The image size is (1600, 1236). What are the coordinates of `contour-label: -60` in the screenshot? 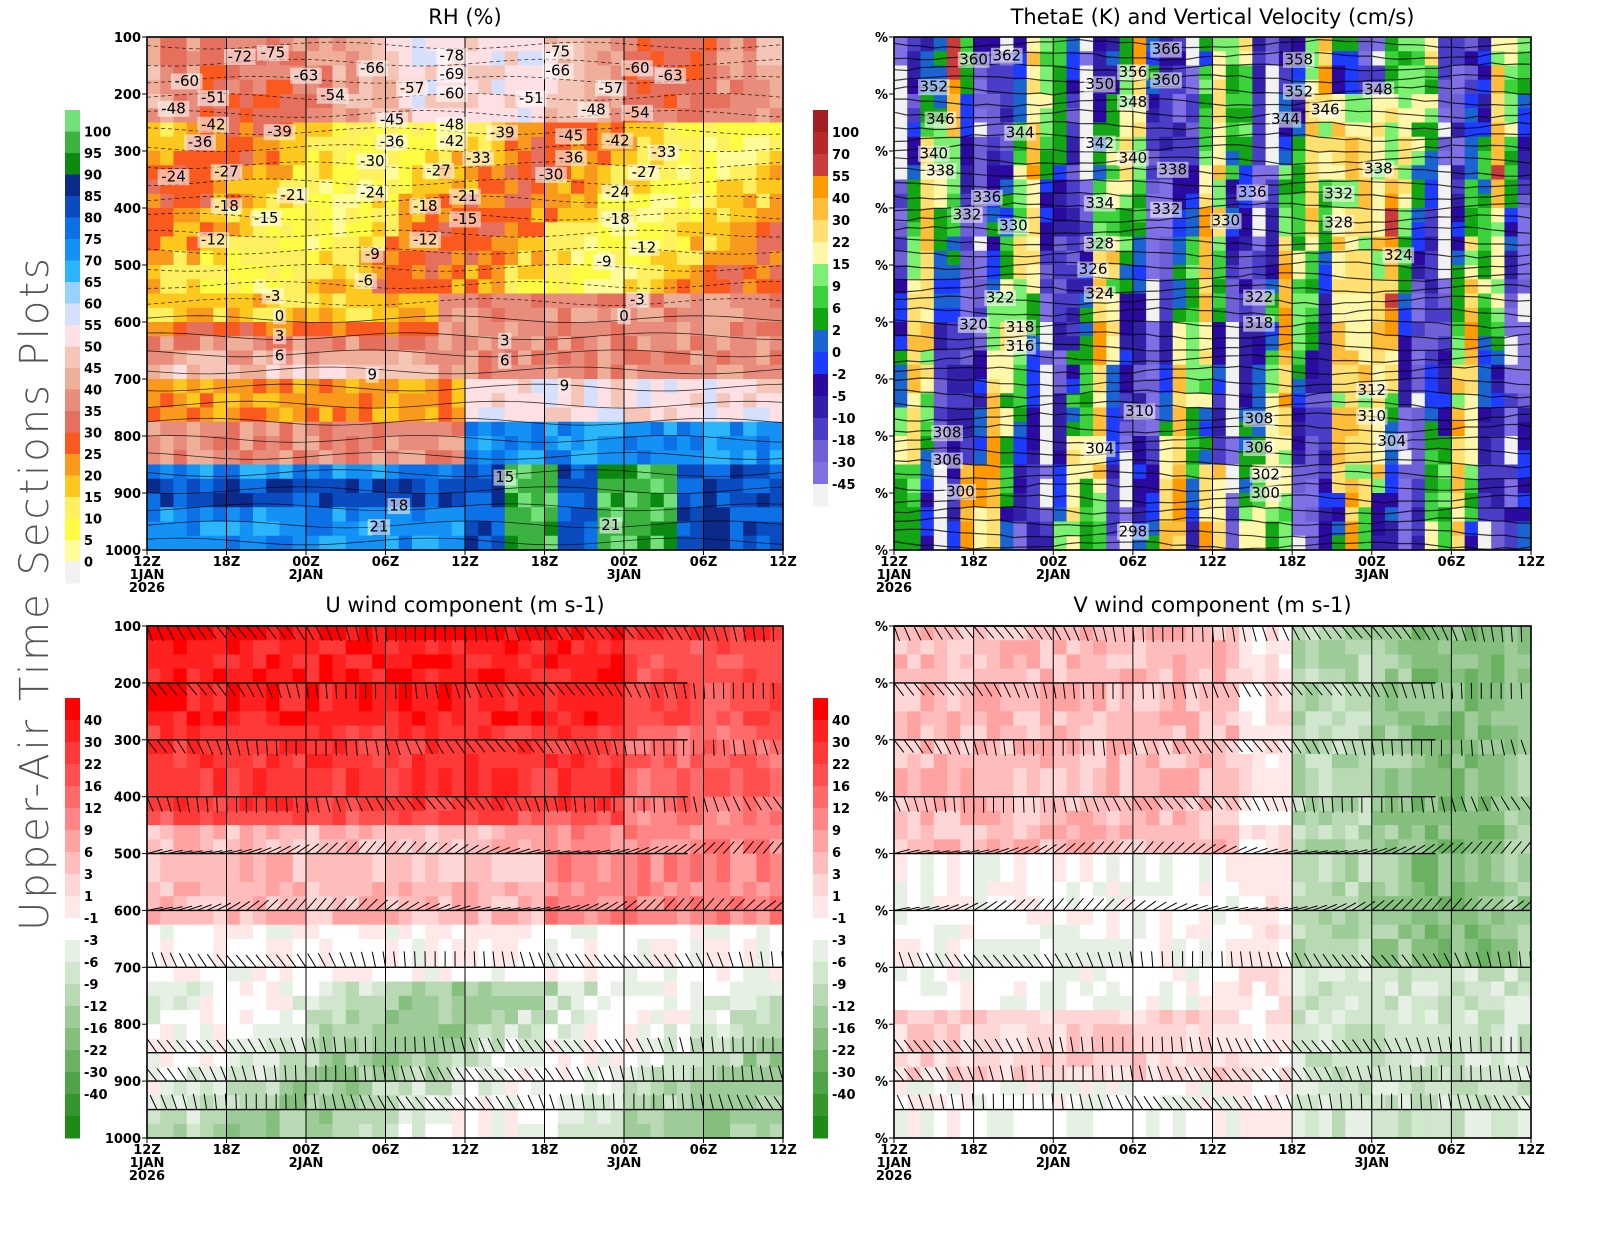 It's located at (452, 94).